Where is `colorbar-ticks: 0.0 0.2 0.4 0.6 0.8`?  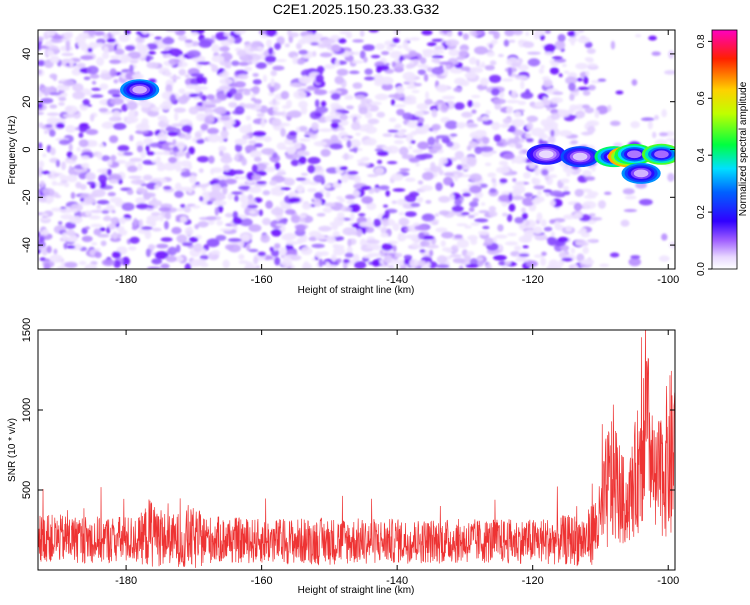 colorbar-ticks: 0.0 0.2 0.4 0.6 0.8 is located at coordinates (704, 155).